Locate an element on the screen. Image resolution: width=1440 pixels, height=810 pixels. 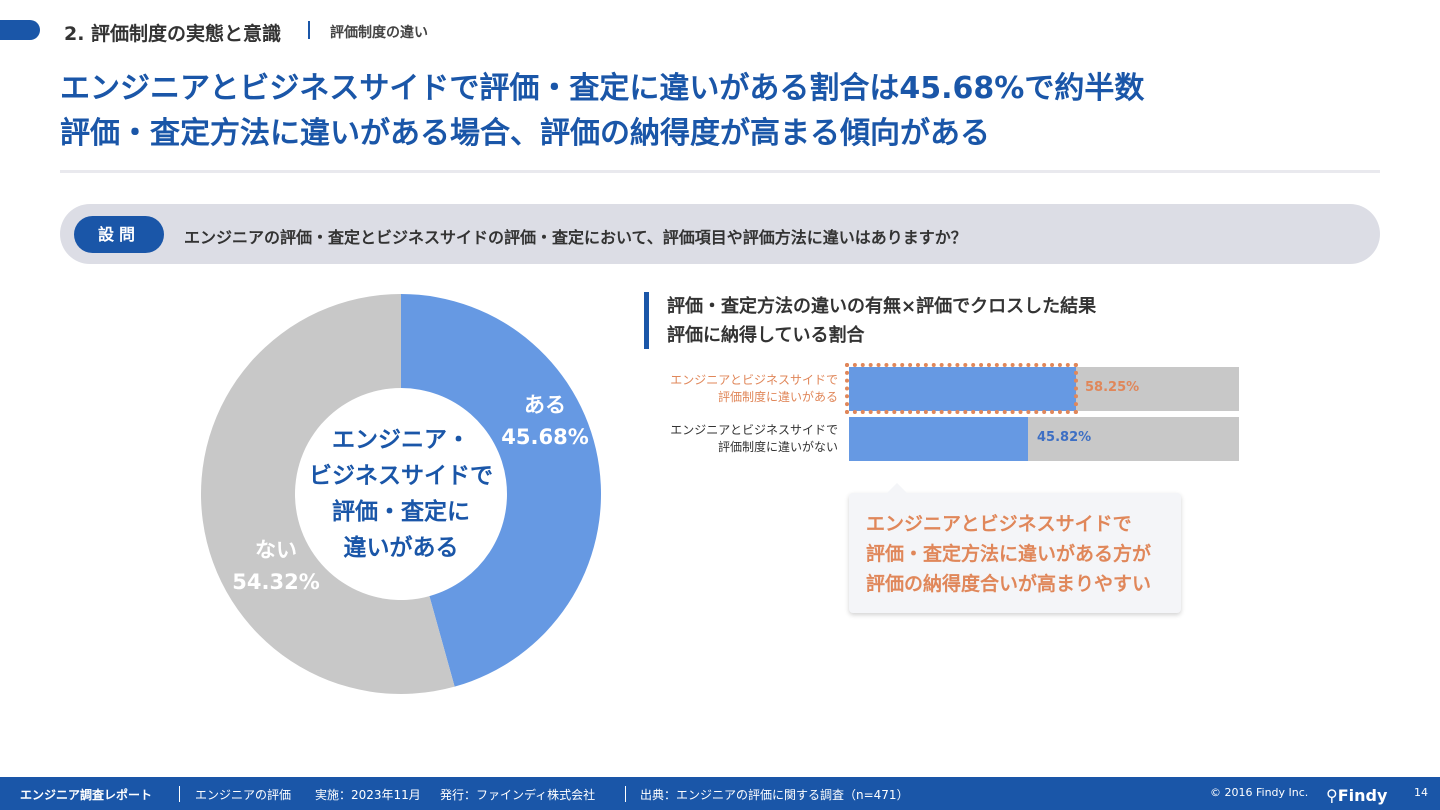
bar-label-has-difference: エンジニアとビジネスサイドで 評価制度に違いがある is located at coordinates (719, 389).